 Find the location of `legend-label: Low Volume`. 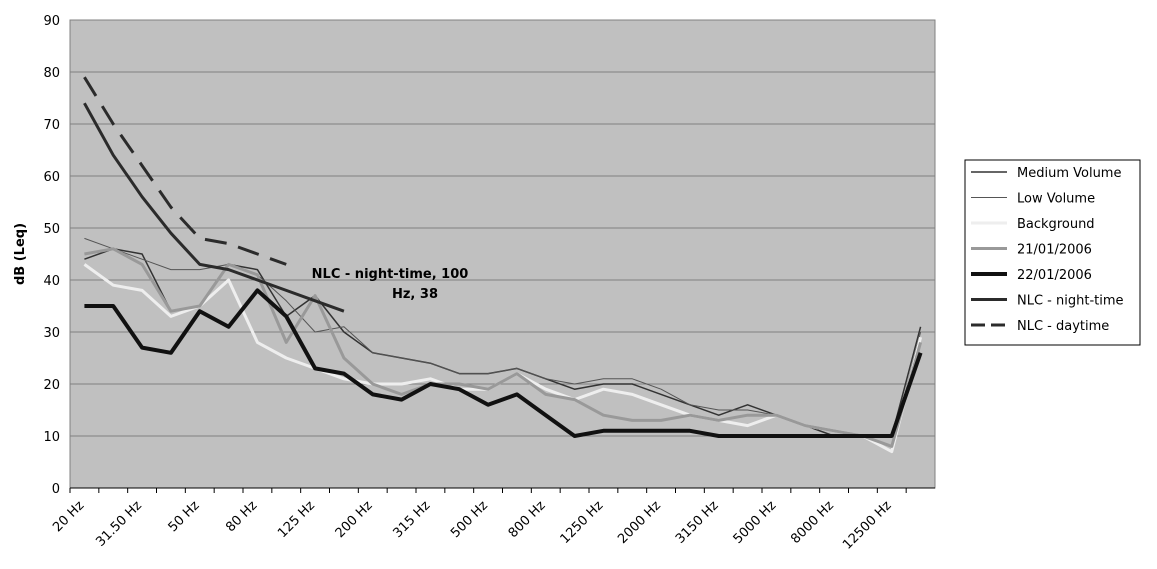

legend-label: Low Volume is located at coordinates (1056, 199).